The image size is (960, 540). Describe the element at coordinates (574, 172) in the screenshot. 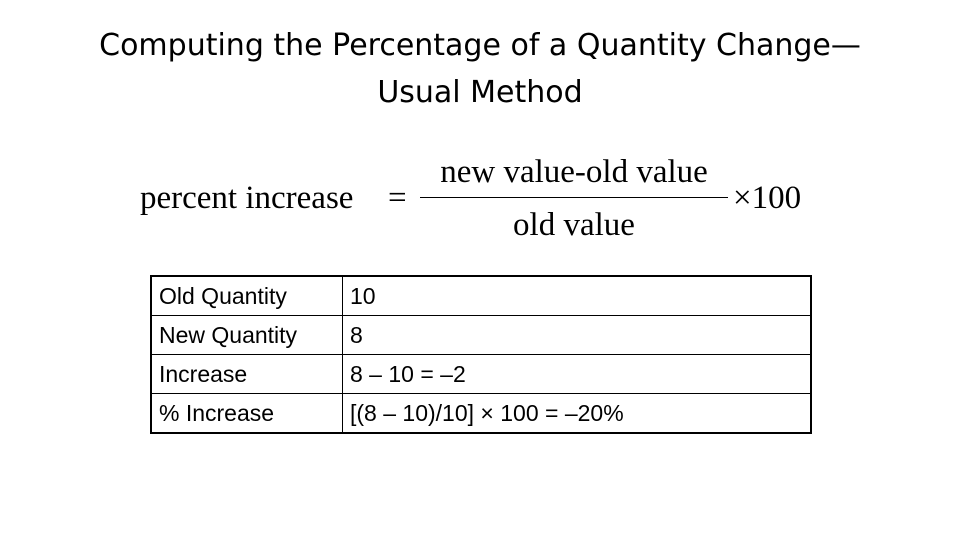

I see `formula-numerator: new value-old value` at that location.